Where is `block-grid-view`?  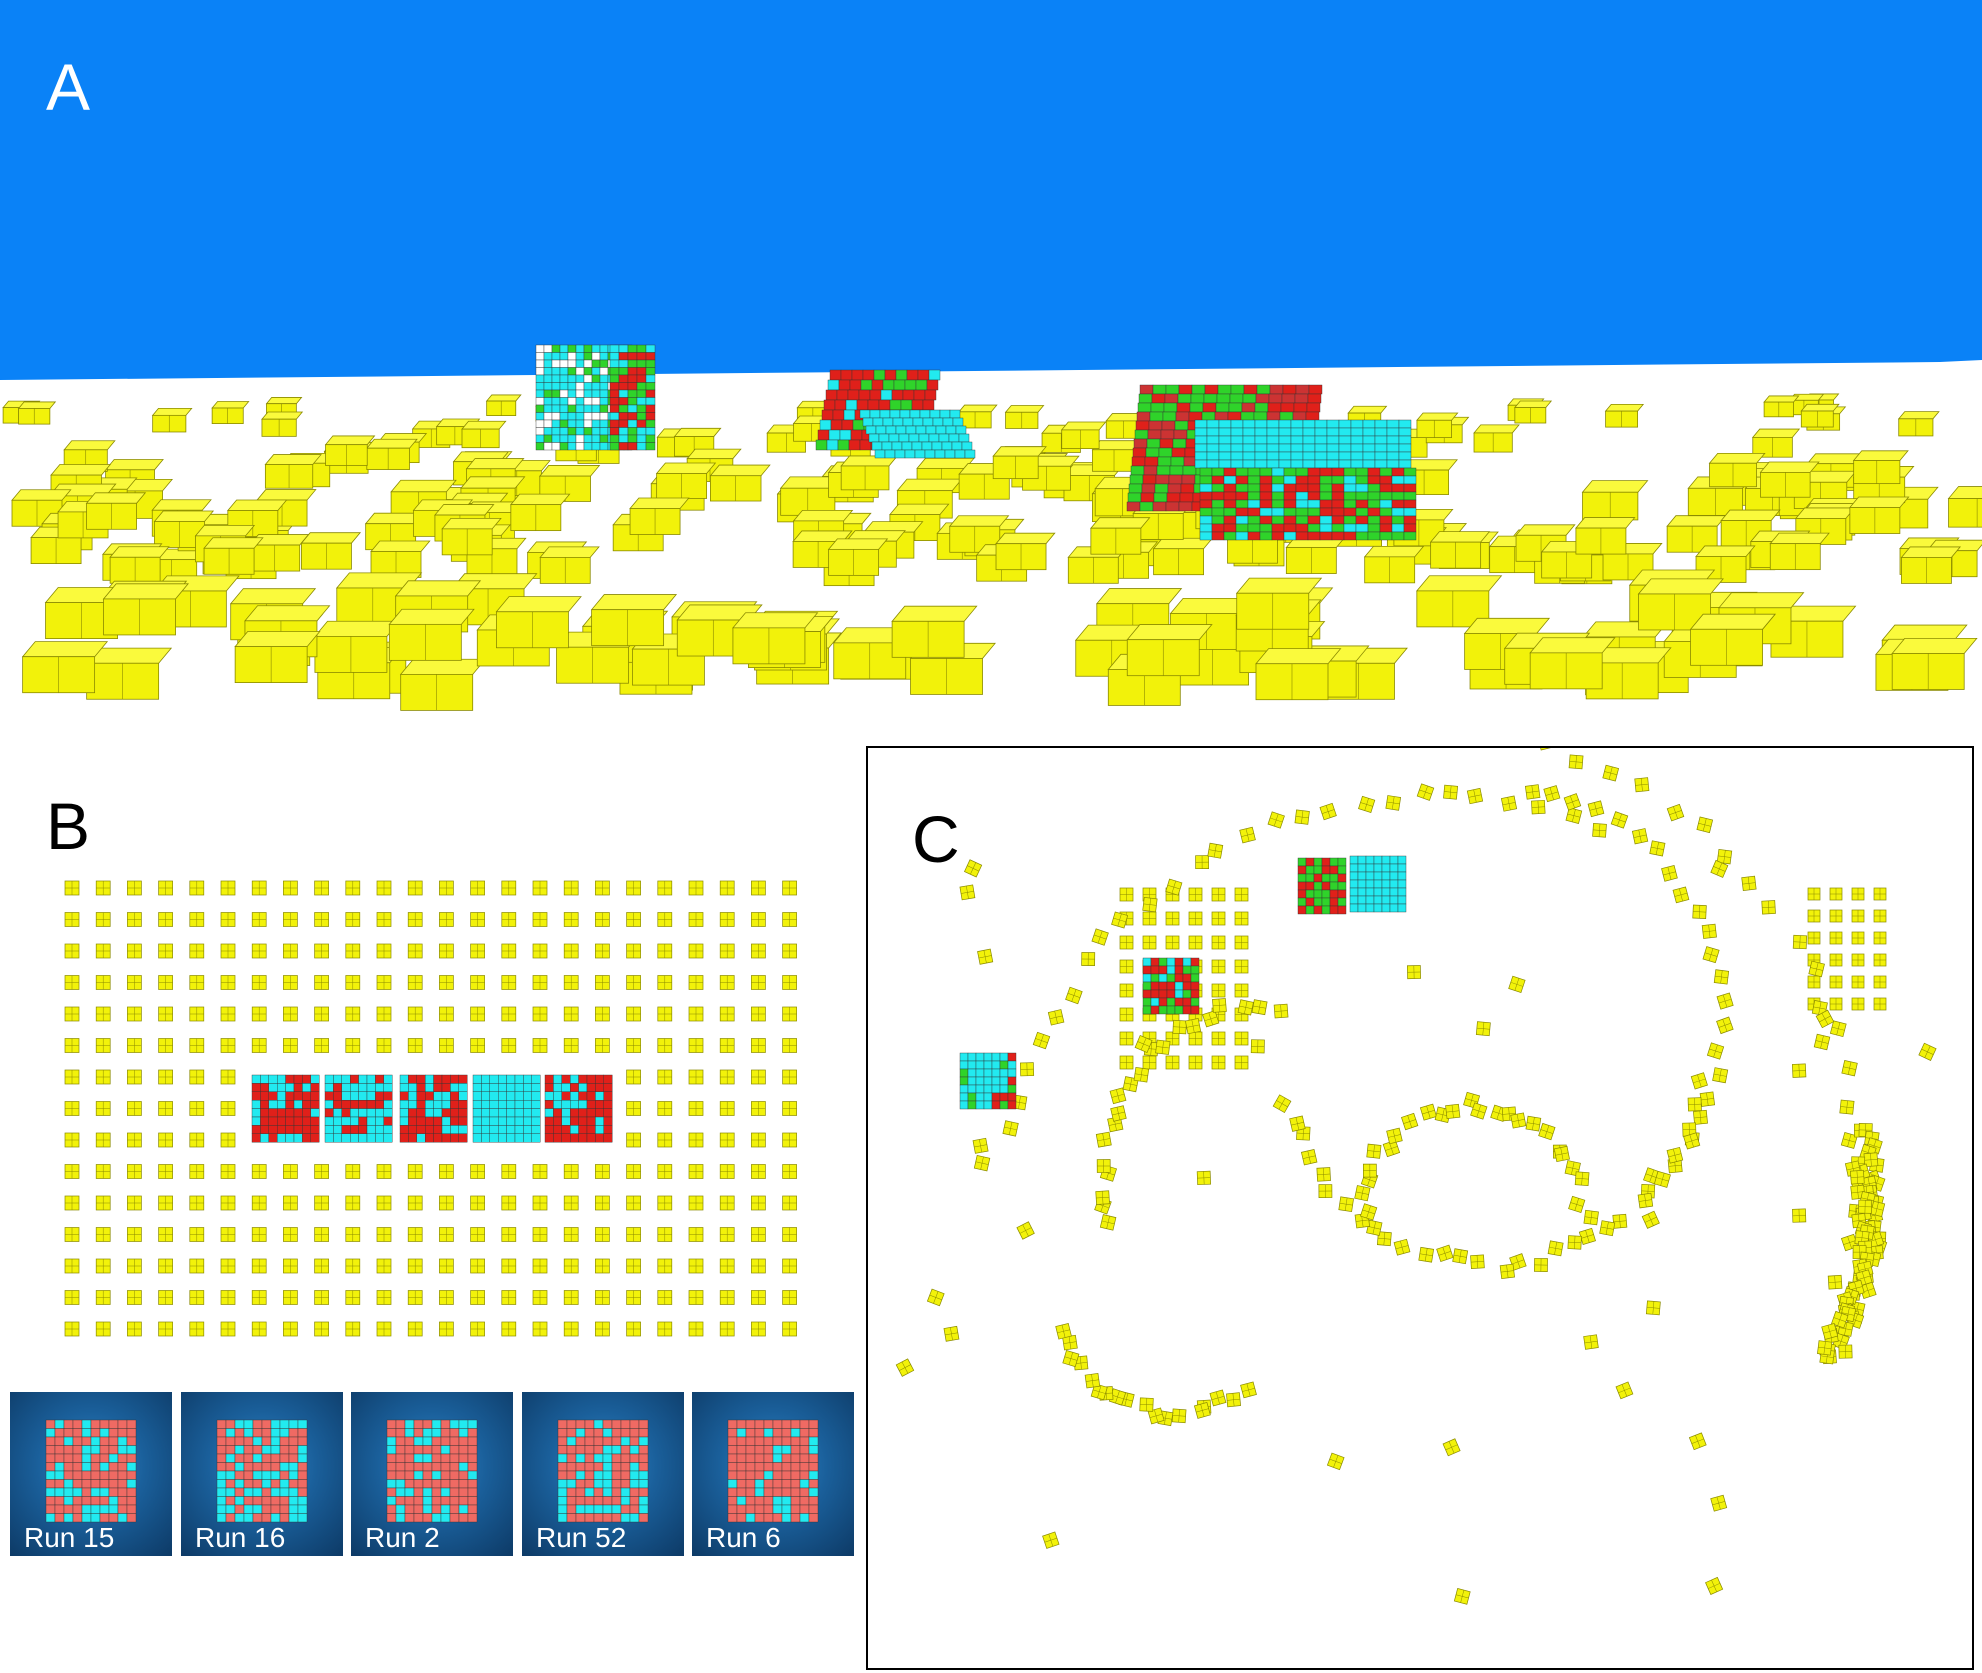 block-grid-view is located at coordinates (430, 1108).